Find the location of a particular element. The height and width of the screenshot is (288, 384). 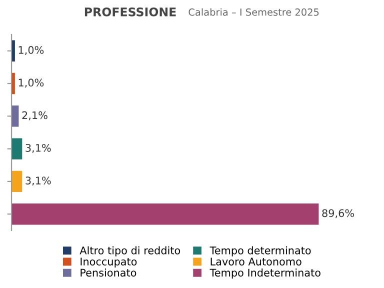

chart-title: PROFESSIONE is located at coordinates (130, 11).